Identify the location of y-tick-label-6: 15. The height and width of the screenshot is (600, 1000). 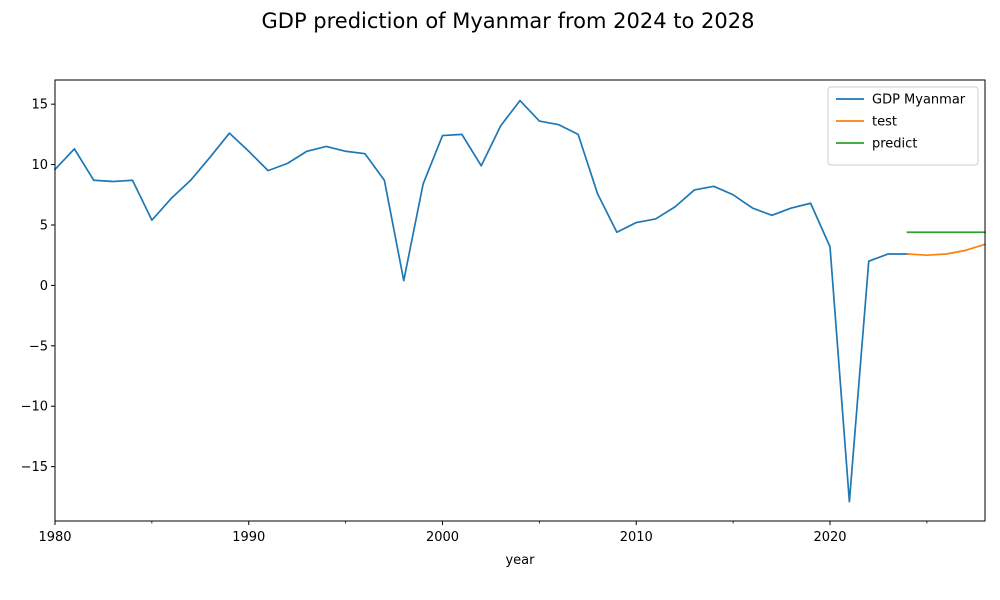
(39, 105).